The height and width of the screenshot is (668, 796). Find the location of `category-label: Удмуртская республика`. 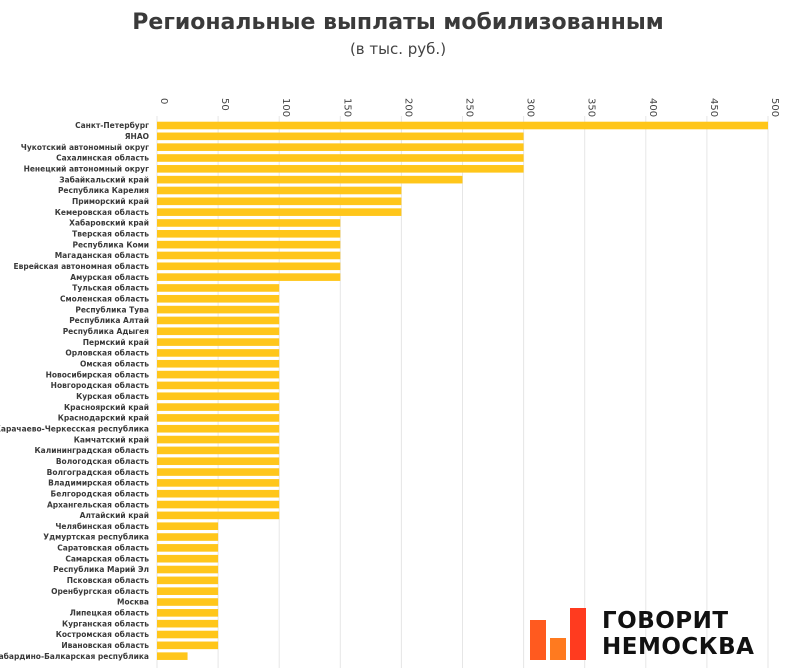

category-label: Удмуртская республика is located at coordinates (96, 537).